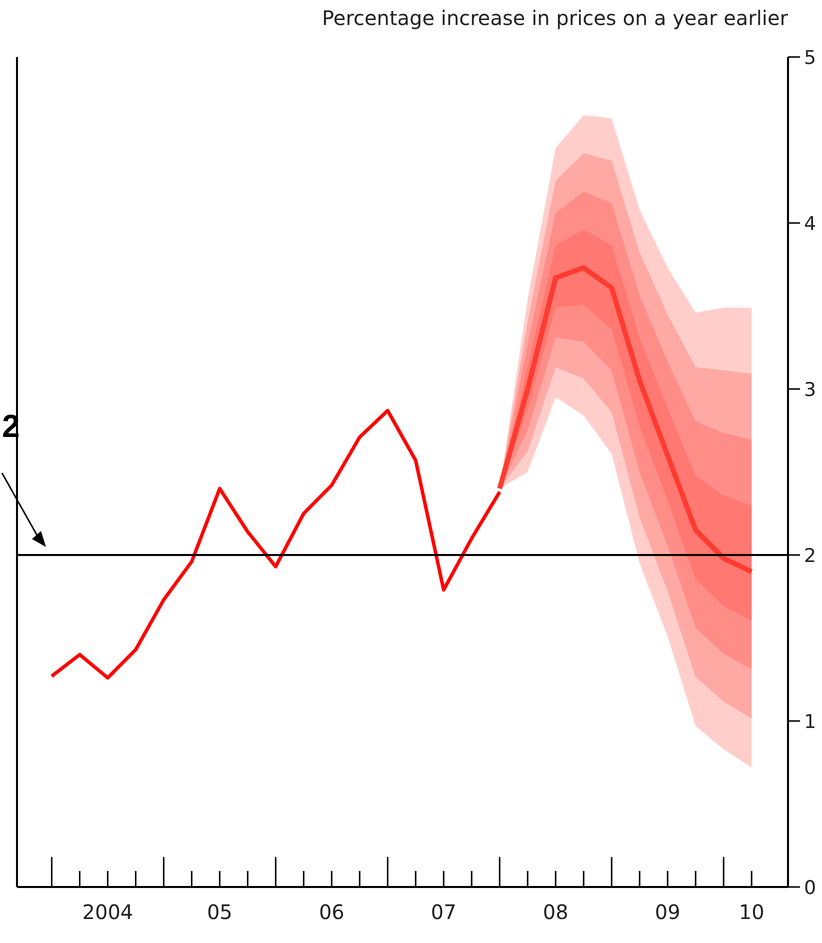 This screenshot has width=822, height=943. What do you see at coordinates (810, 556) in the screenshot?
I see `y-tick-label: 2` at bounding box center [810, 556].